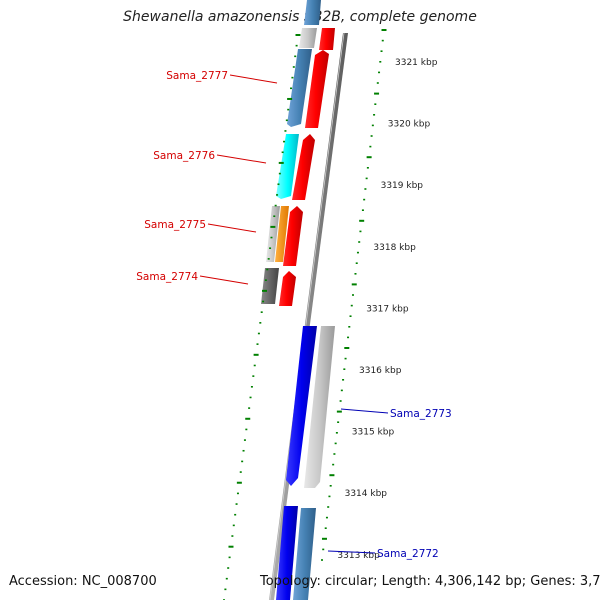 The image size is (600, 600). I want to click on gene-label-sama-2776: Sama_2776, so click(184, 156).